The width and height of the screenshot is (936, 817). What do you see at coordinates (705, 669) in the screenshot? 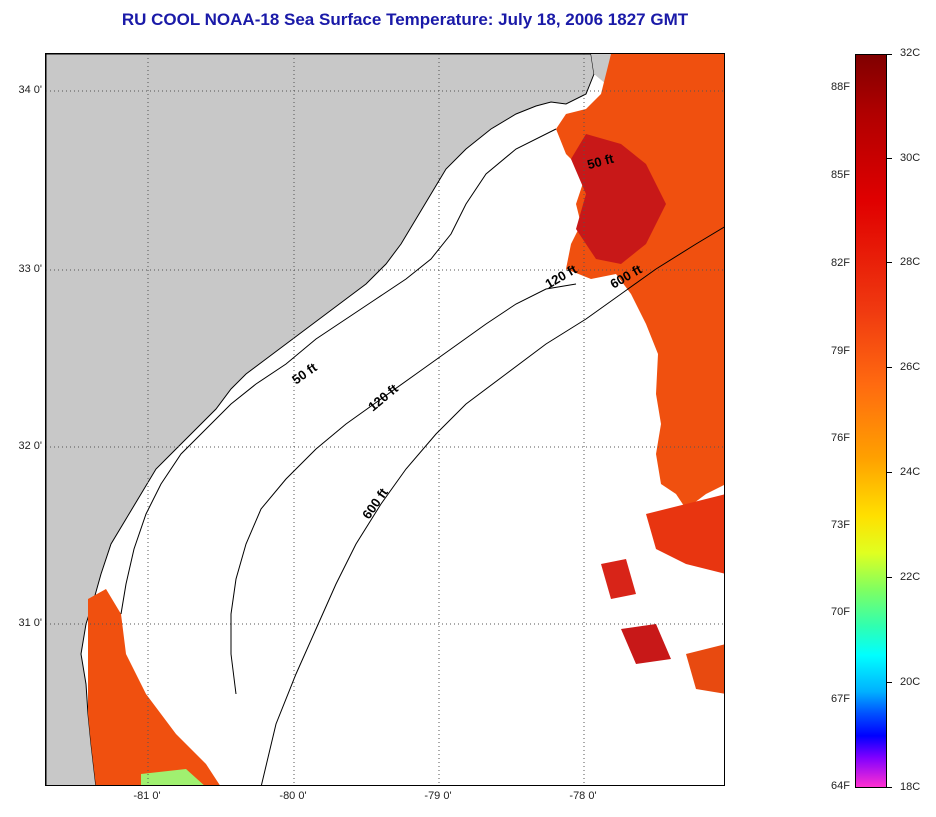
I see `sst-patch-e4` at bounding box center [705, 669].